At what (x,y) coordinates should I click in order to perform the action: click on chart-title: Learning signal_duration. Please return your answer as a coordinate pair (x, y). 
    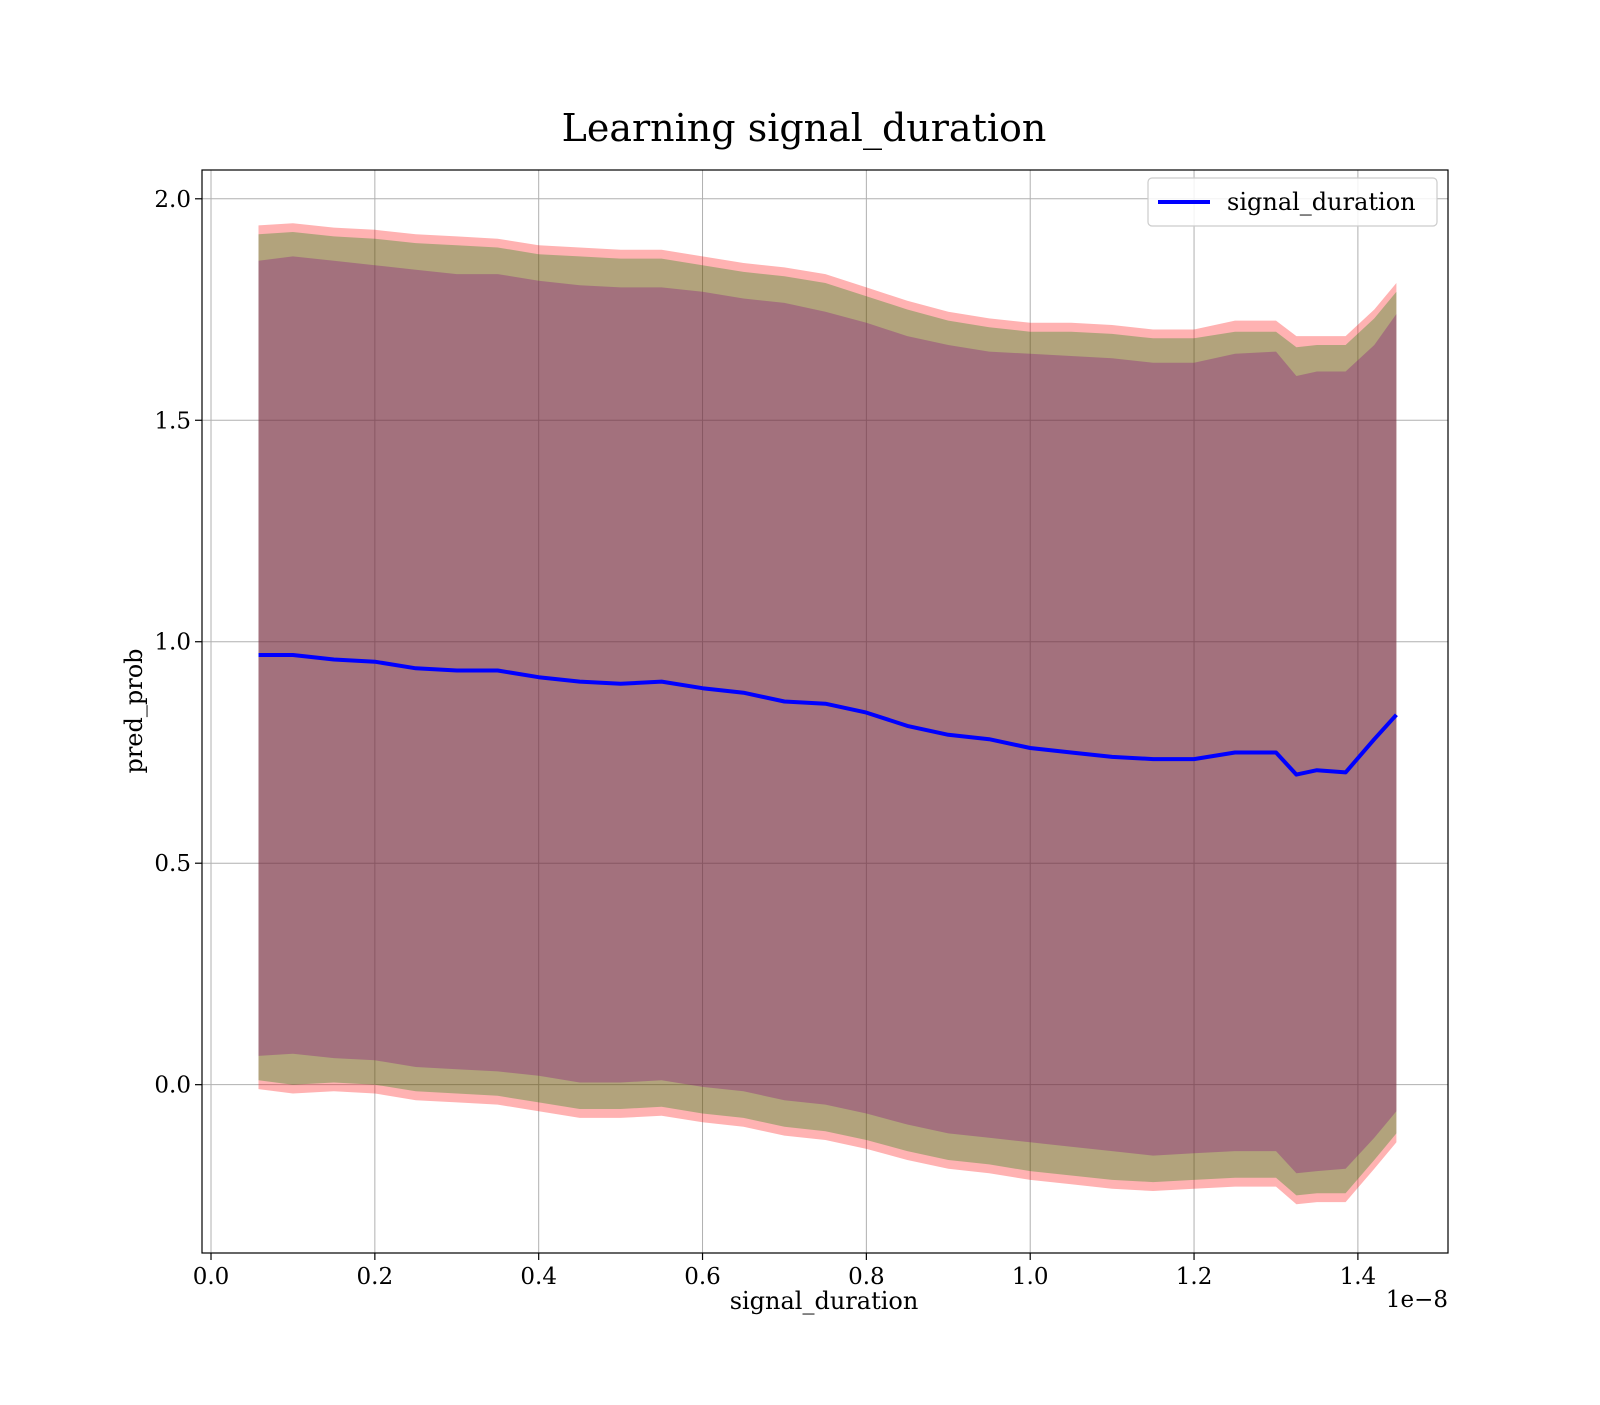
    Looking at the image, I should click on (804, 128).